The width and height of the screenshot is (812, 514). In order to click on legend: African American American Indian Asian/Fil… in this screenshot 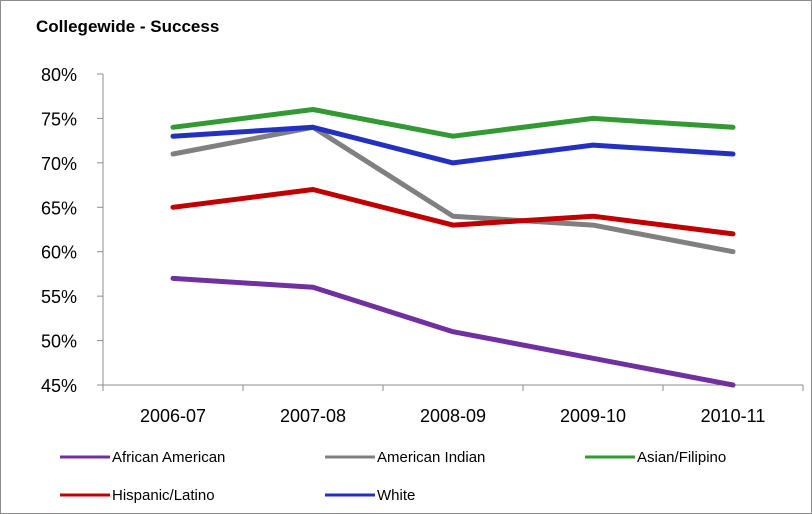, I will do `click(393, 476)`.